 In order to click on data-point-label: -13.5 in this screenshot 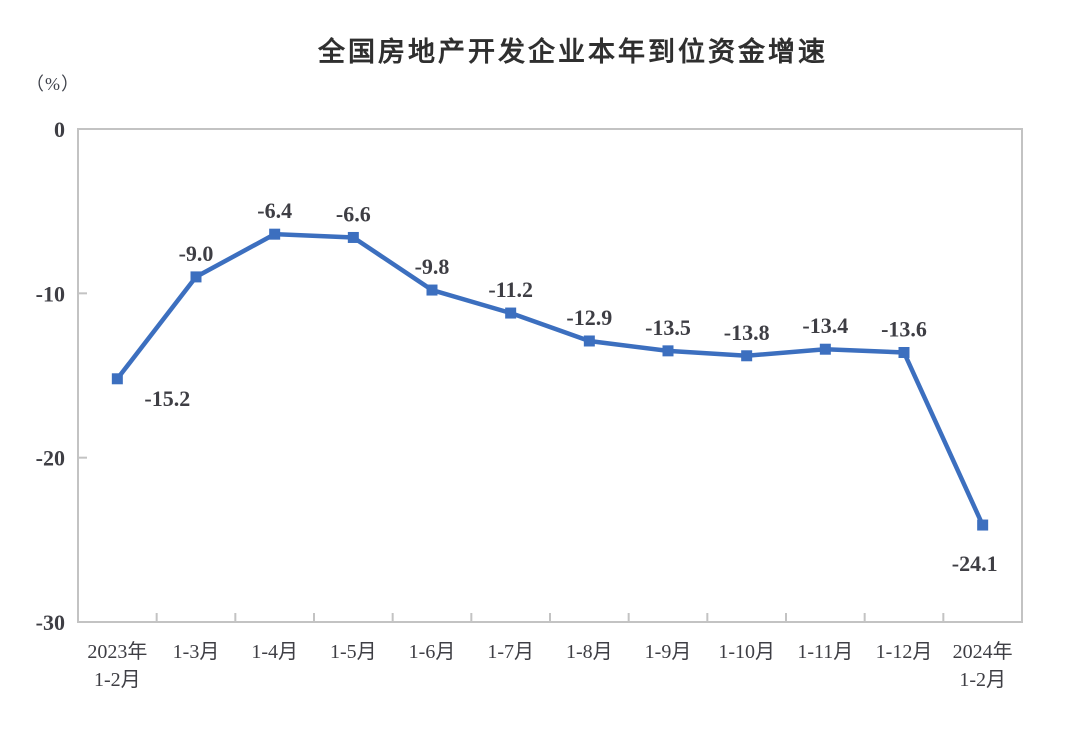, I will do `click(668, 327)`.